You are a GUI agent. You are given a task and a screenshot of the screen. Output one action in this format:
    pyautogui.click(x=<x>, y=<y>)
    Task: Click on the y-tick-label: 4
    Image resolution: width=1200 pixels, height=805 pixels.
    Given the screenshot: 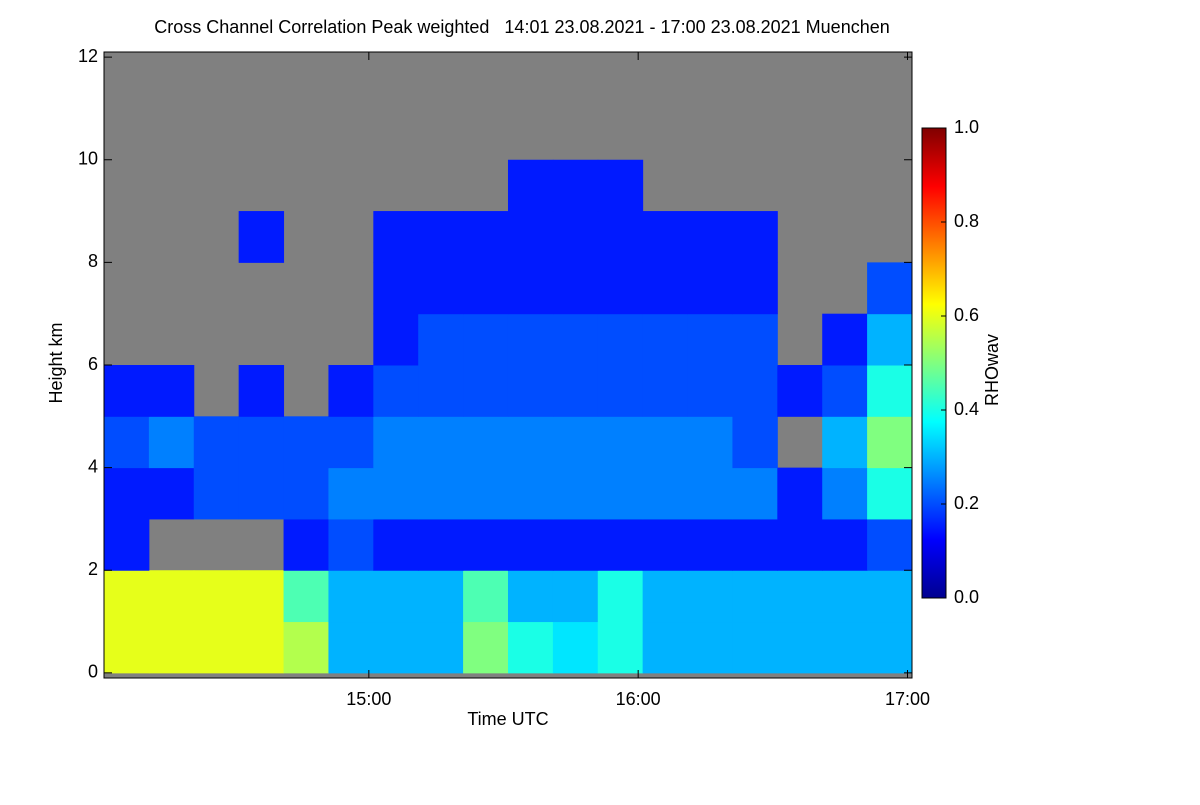 What is the action you would take?
    pyautogui.click(x=93, y=466)
    